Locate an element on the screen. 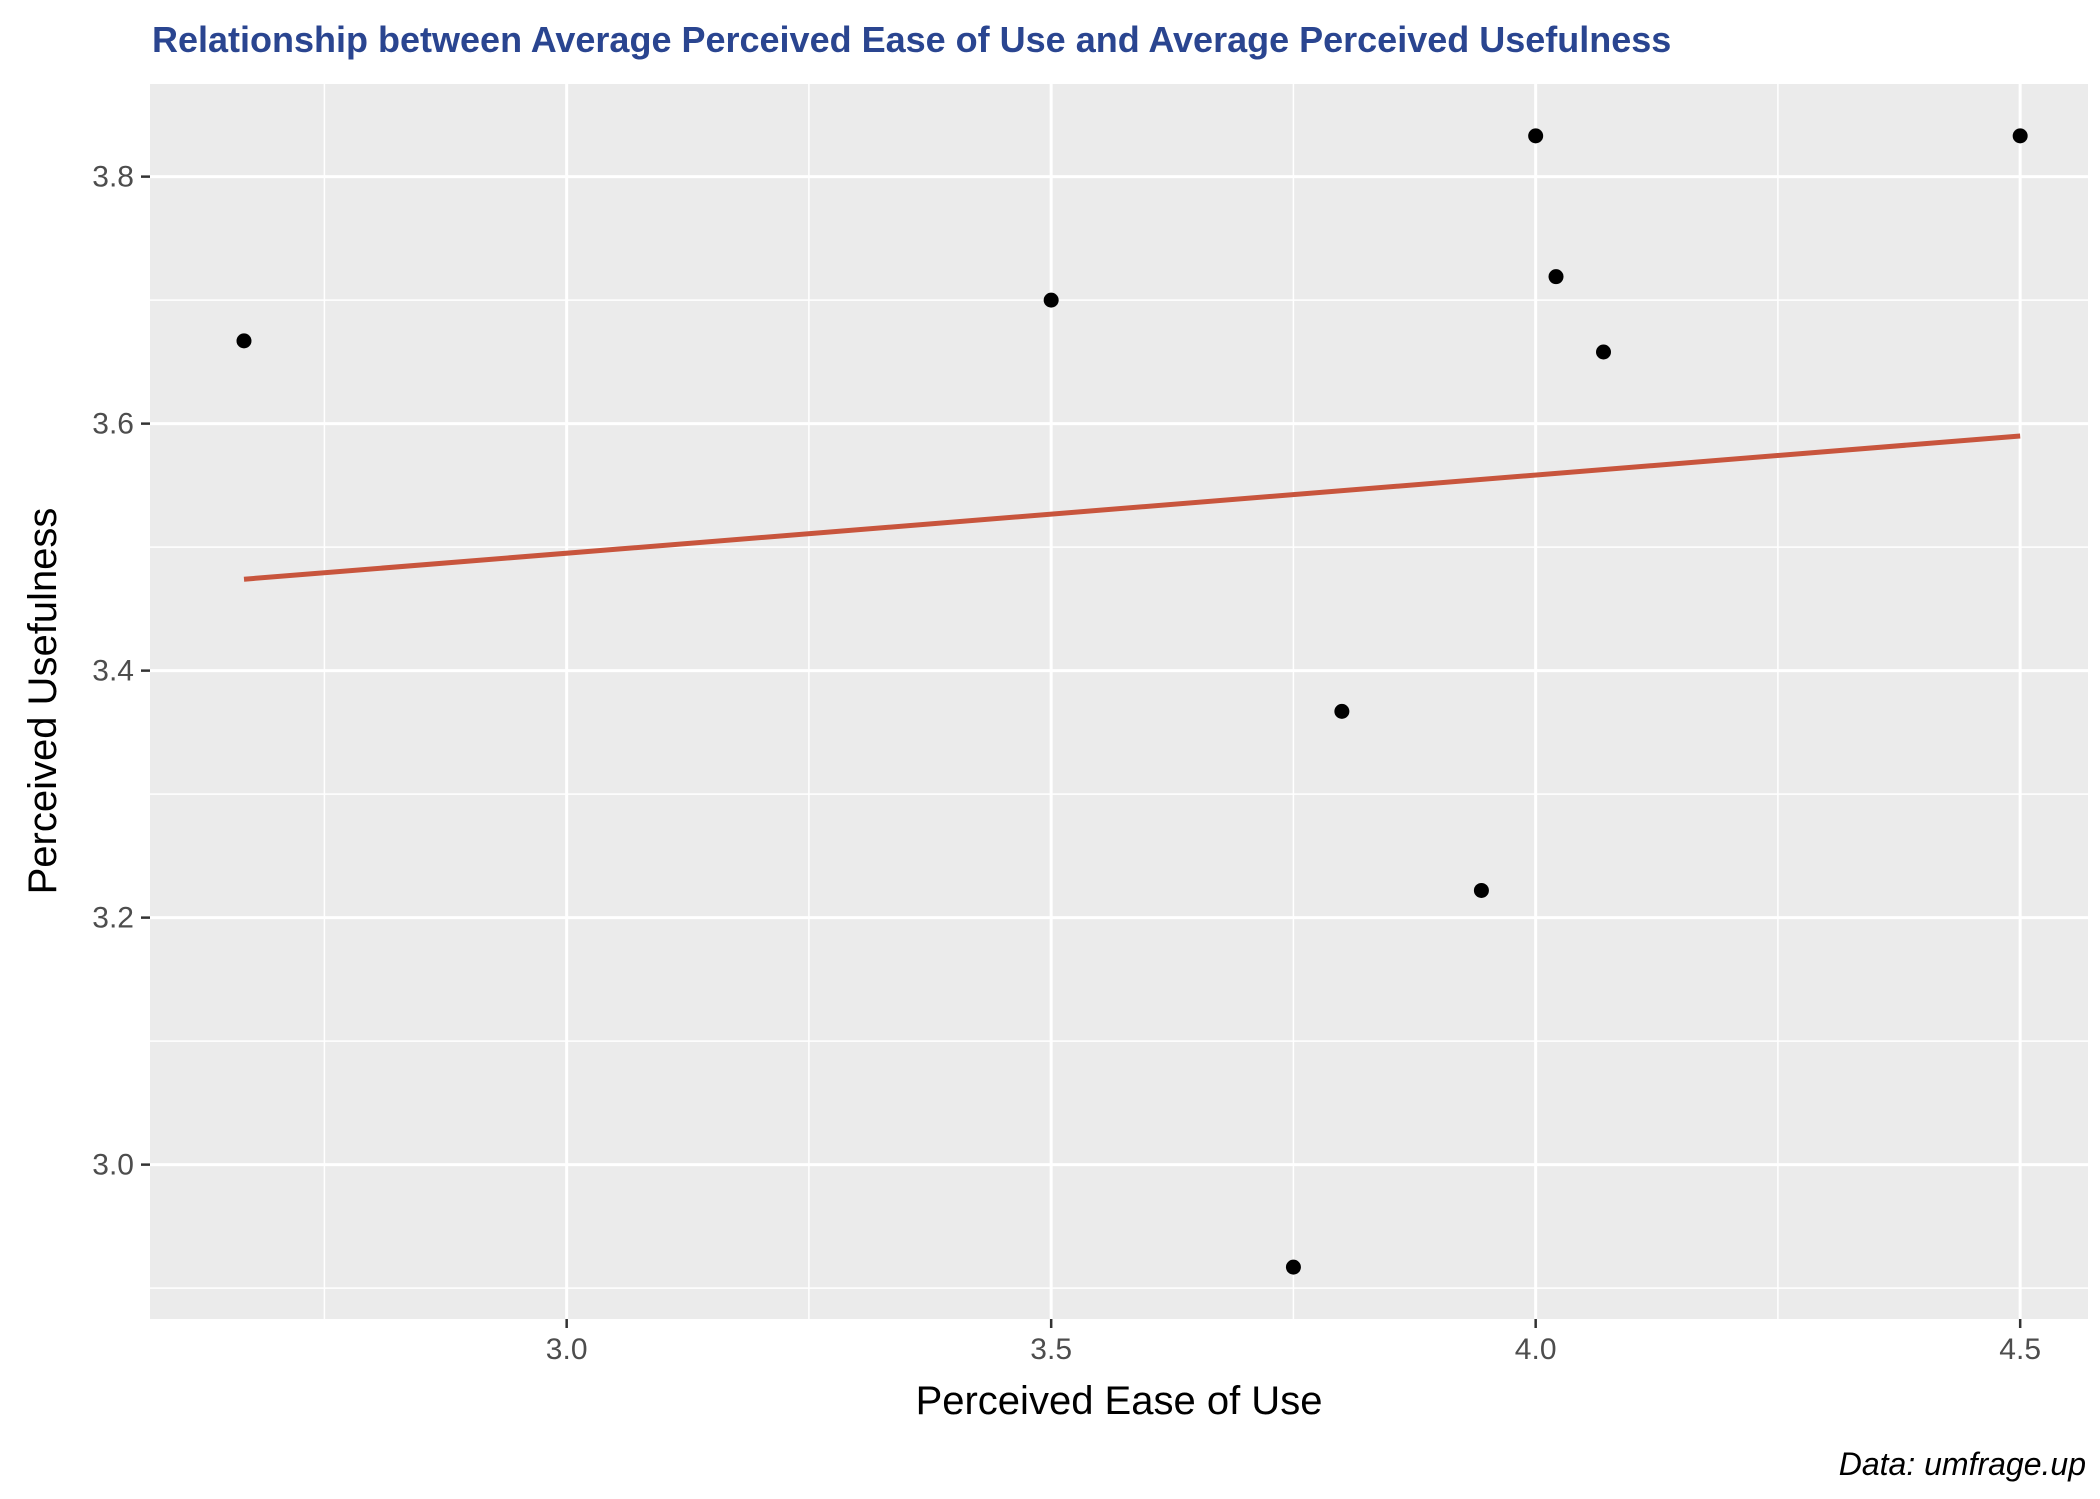 This screenshot has width=2100, height=1499. chart-caption: Data: umfrage.up is located at coordinates (1962, 1464).